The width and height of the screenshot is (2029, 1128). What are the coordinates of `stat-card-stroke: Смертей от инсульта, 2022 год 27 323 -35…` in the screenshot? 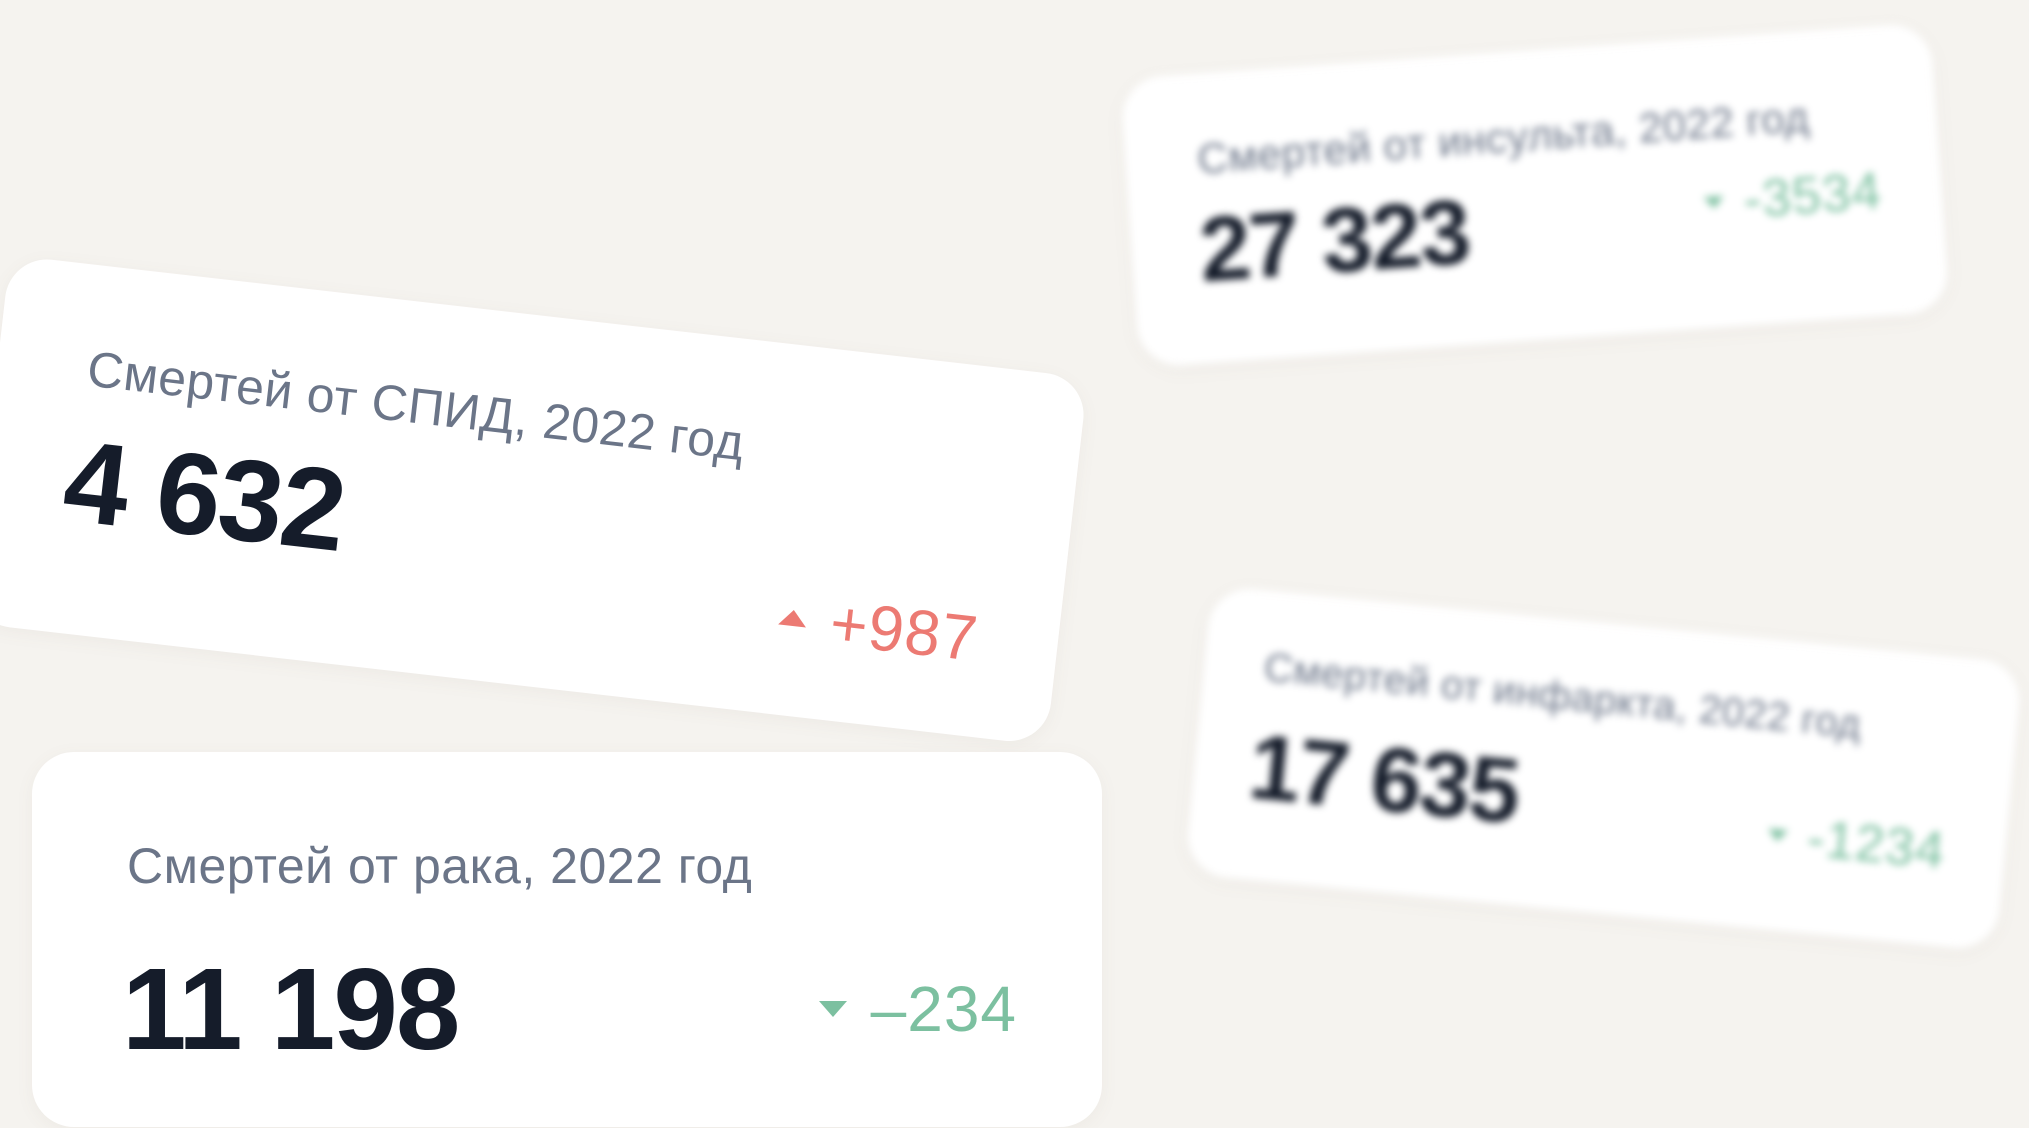 It's located at (1535, 195).